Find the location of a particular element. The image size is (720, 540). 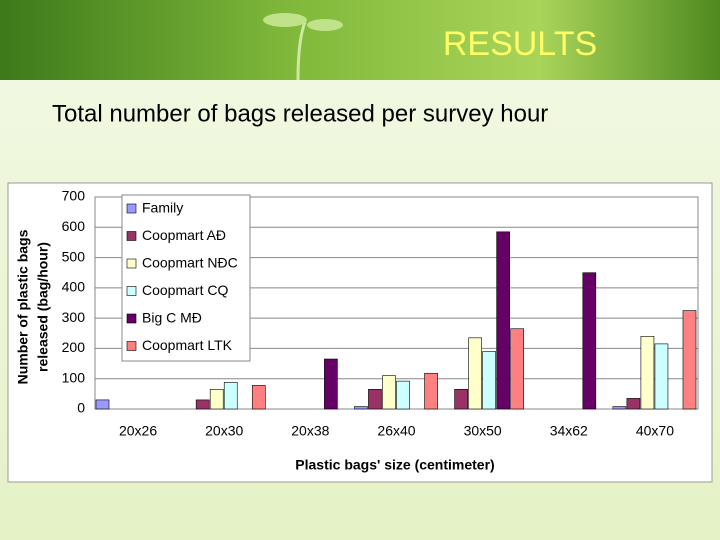

y-tick-label: 500 is located at coordinates (74, 256).